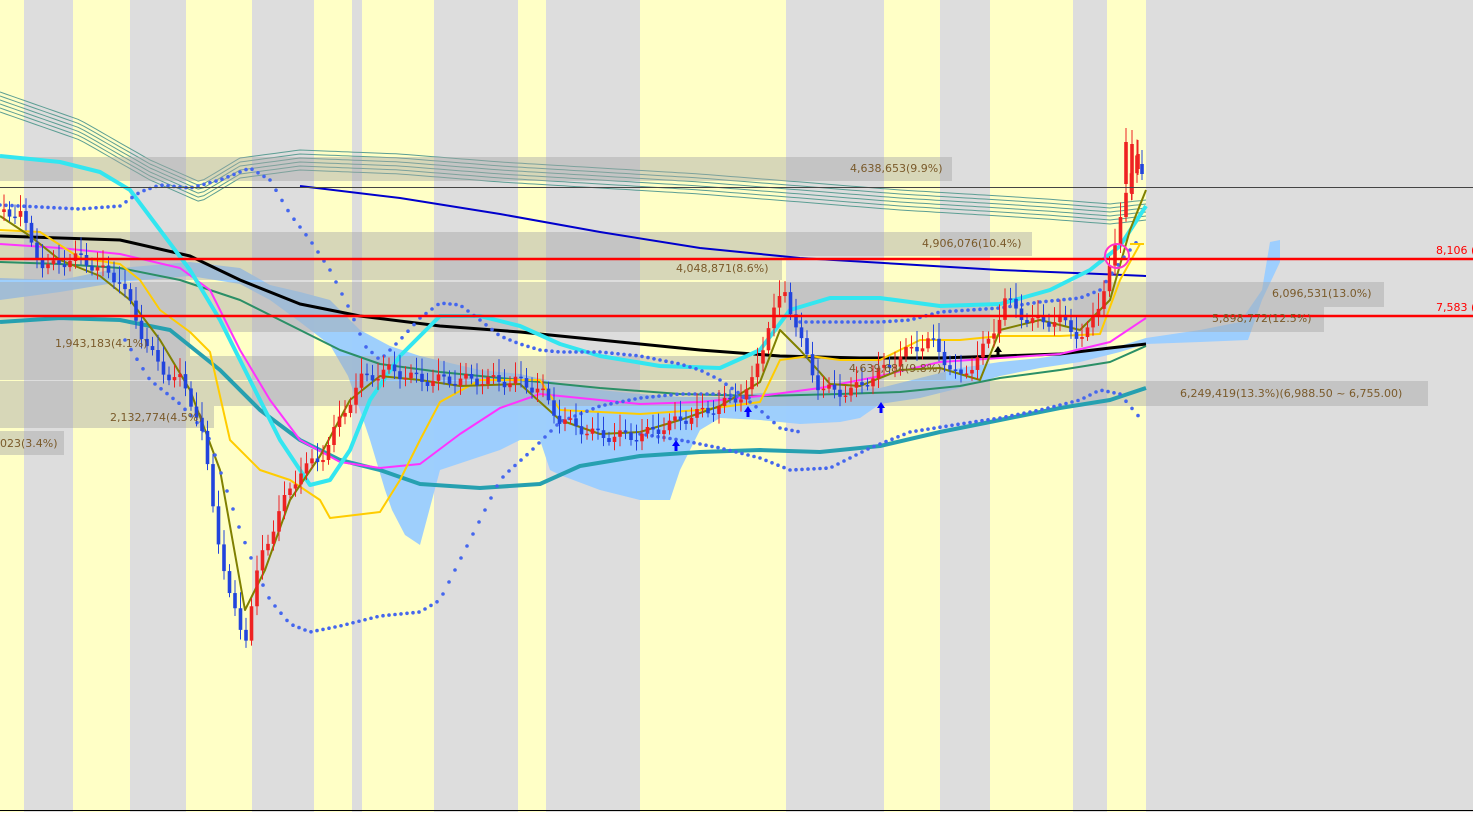  I want to click on volume-profile-label: 4,639,684(9.8%), so click(895, 368).